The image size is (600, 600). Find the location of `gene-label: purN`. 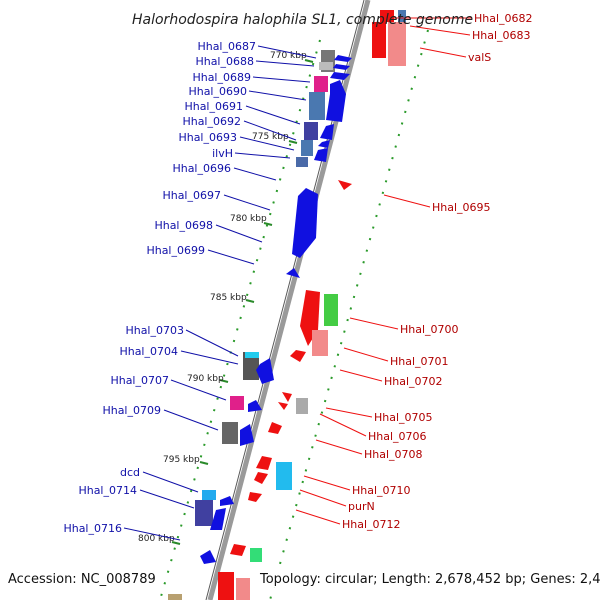

gene-label: purN is located at coordinates (361, 506).